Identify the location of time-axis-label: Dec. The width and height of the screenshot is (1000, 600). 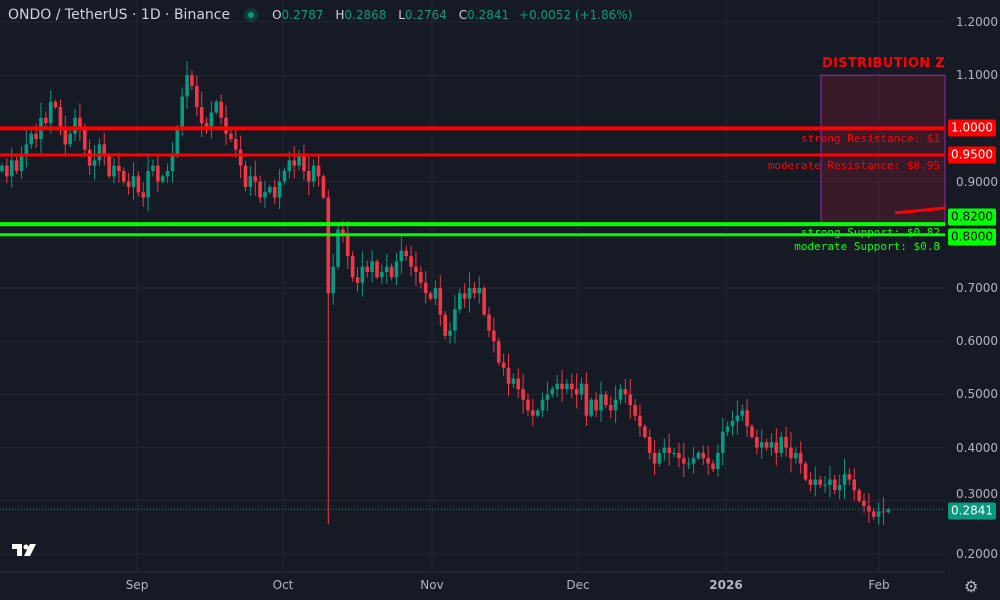
(578, 585).